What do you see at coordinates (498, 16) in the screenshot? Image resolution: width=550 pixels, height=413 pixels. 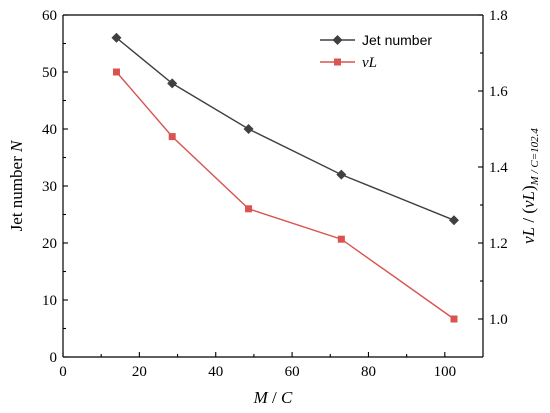 I see `y-right-tick-label: 1.8` at bounding box center [498, 16].